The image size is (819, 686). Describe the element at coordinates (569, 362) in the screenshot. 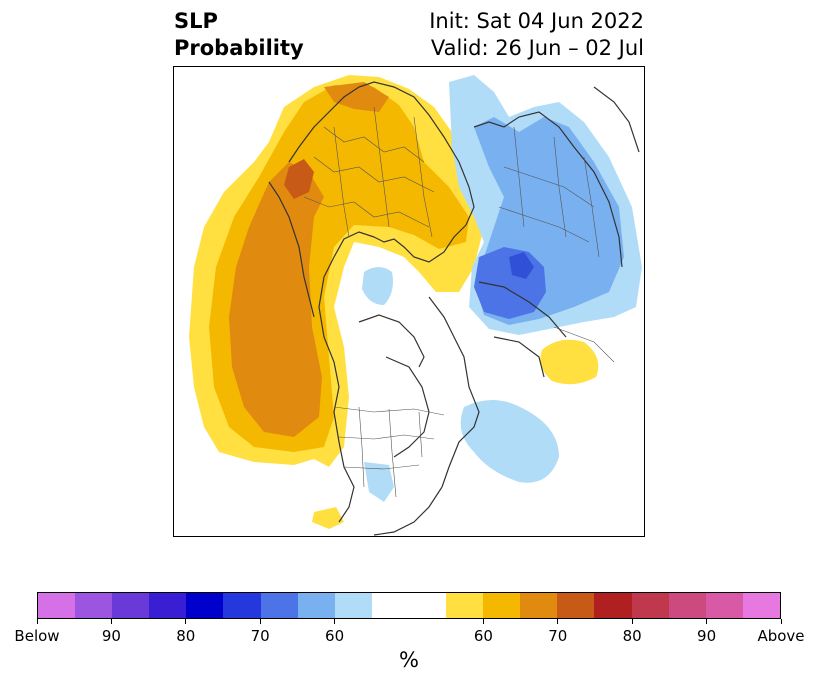

I see `above-50-blob-atlantic` at that location.